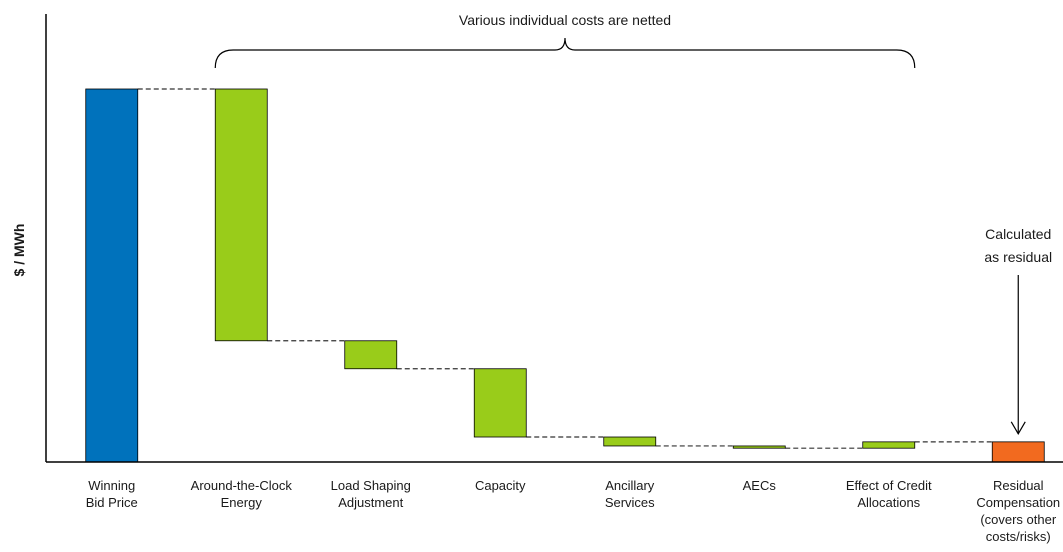 The image size is (1063, 552). Describe the element at coordinates (19, 250) in the screenshot. I see `y-axis-label: $ / MWh` at that location.